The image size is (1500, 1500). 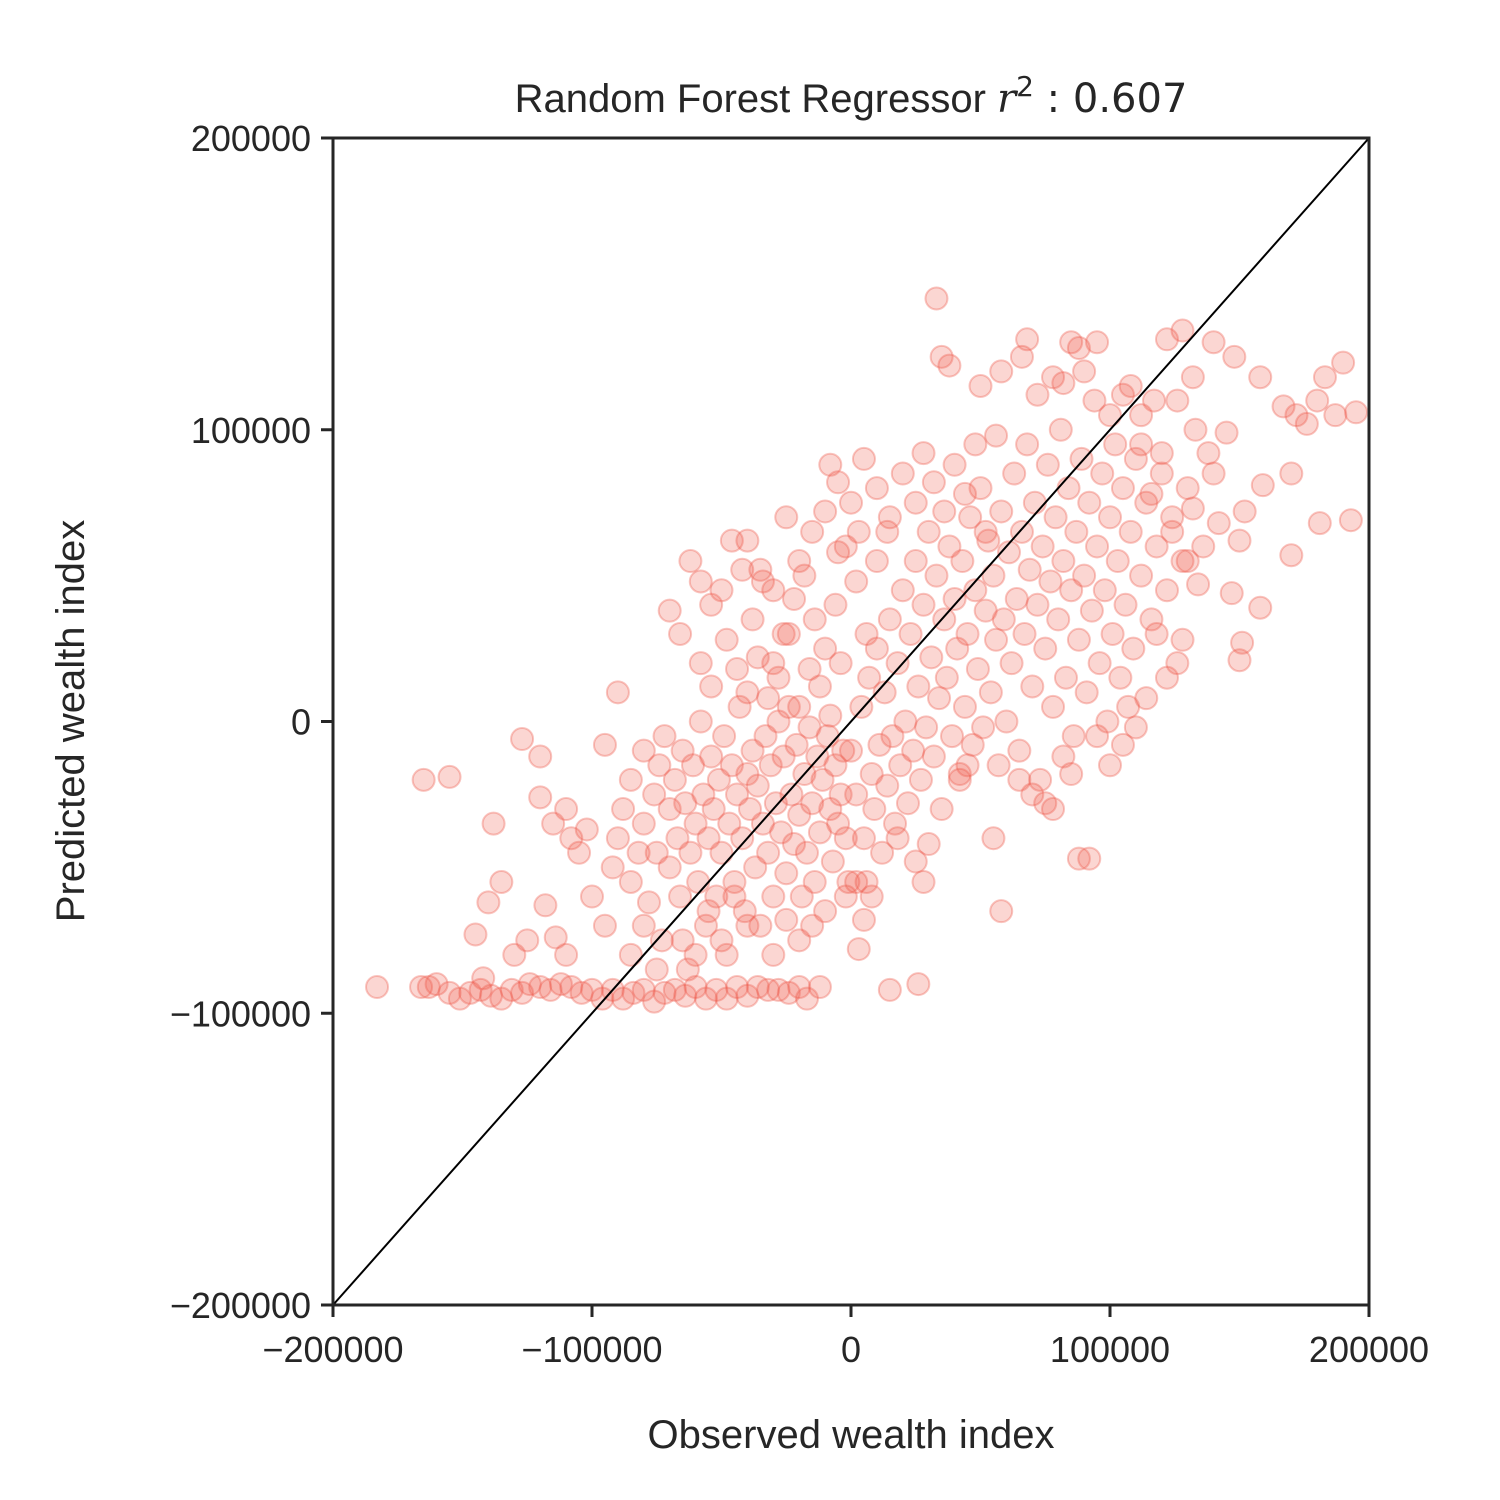 What do you see at coordinates (240, 1305) in the screenshot?
I see `y-tick-label: −200000` at bounding box center [240, 1305].